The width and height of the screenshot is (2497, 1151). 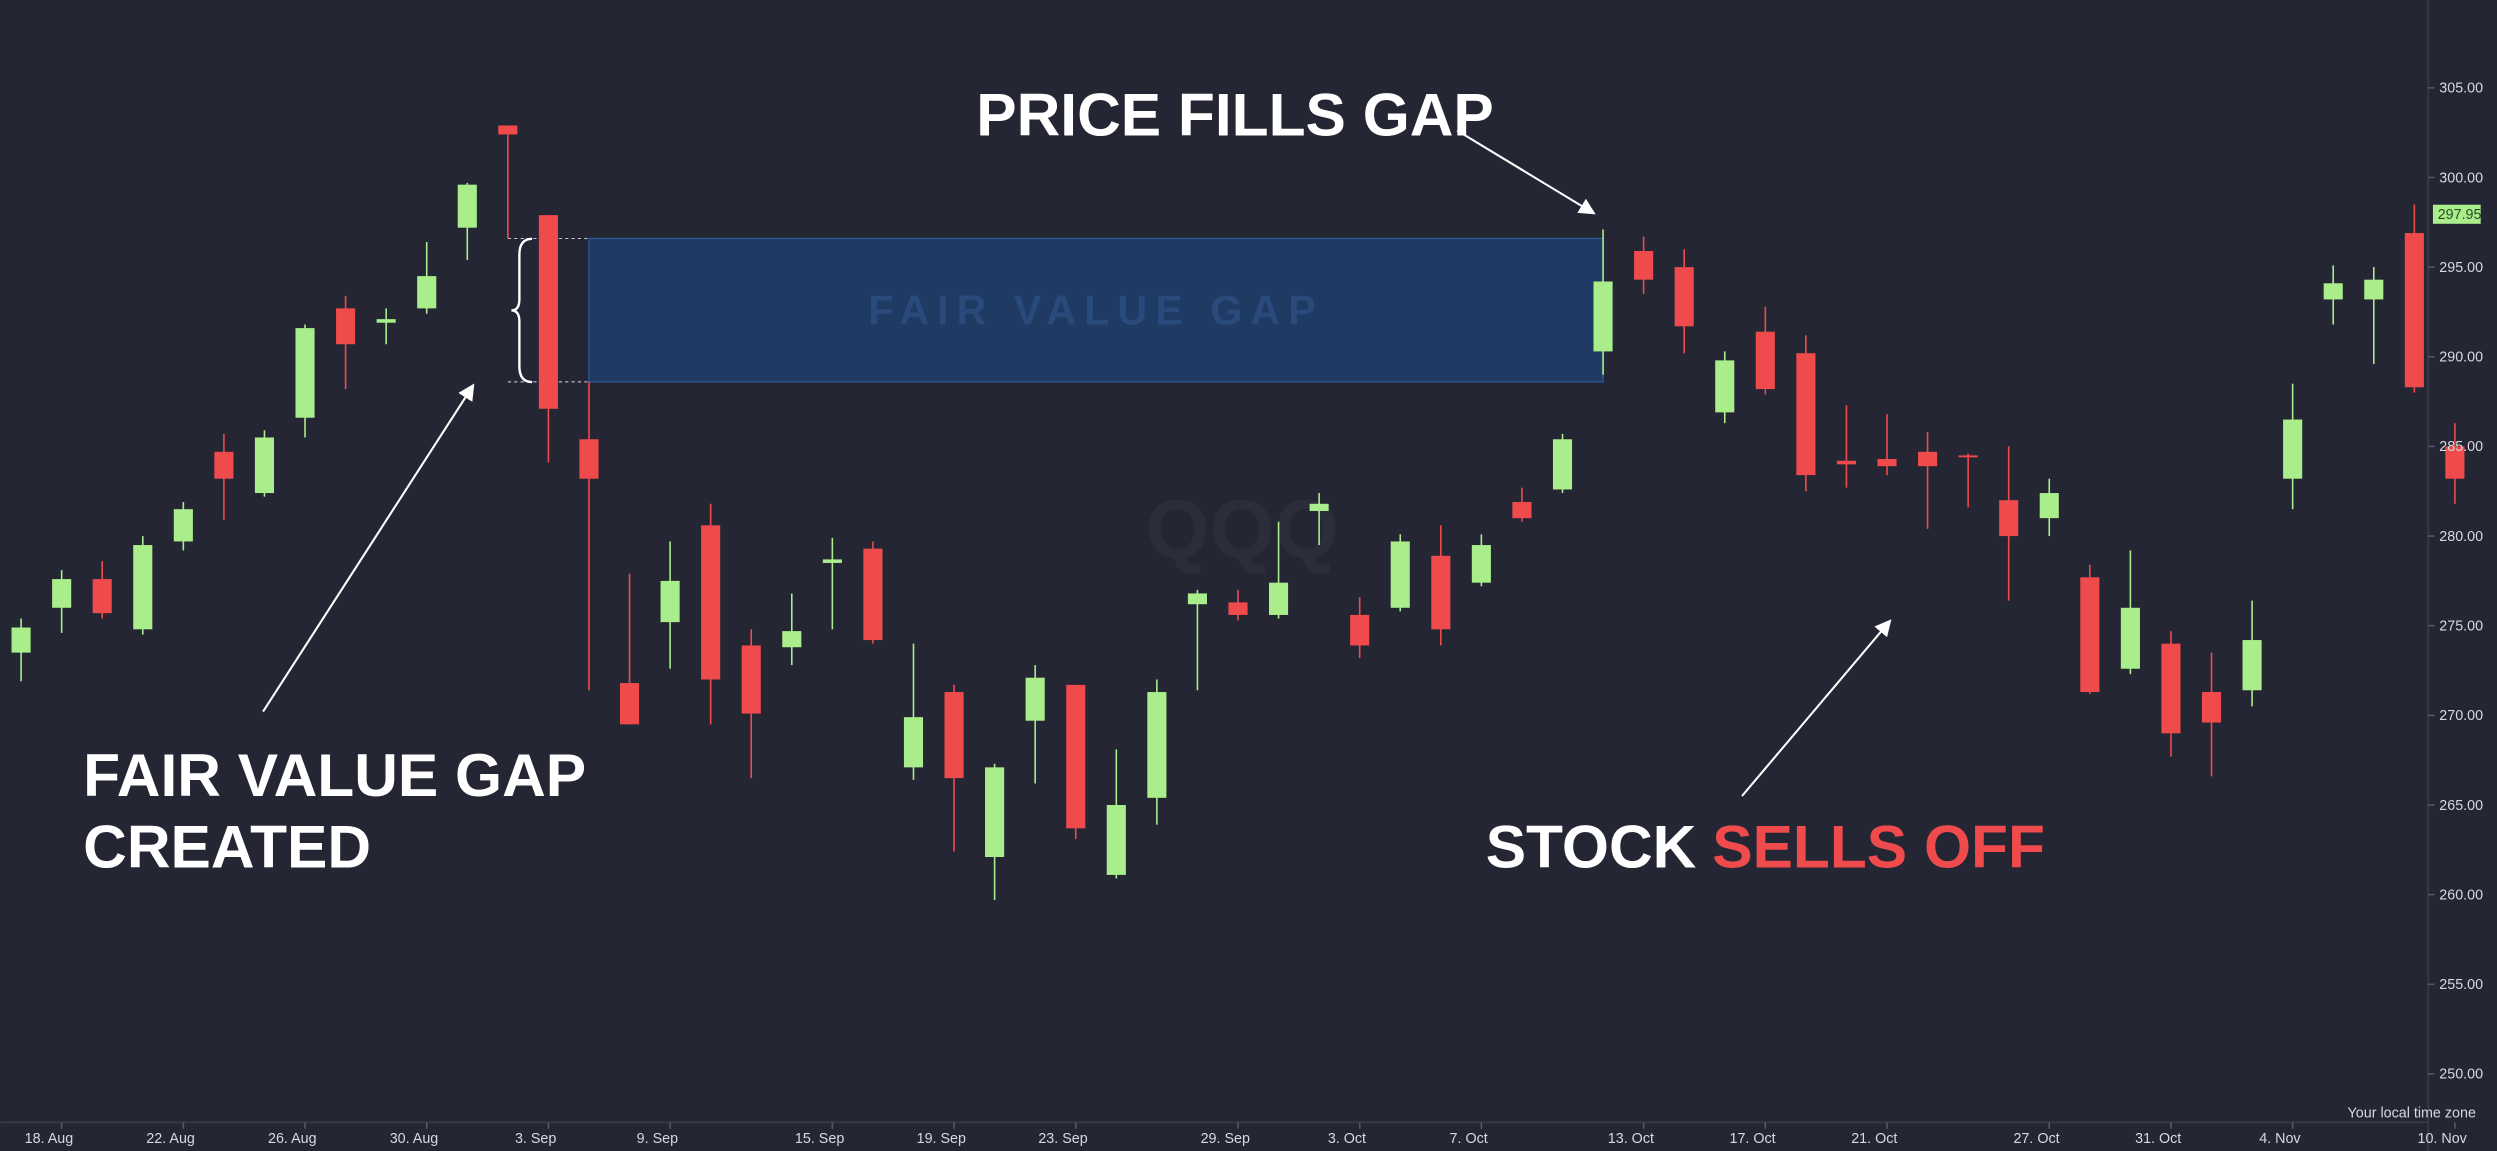 What do you see at coordinates (170, 1139) in the screenshot?
I see `x-tick-label: 22. Aug` at bounding box center [170, 1139].